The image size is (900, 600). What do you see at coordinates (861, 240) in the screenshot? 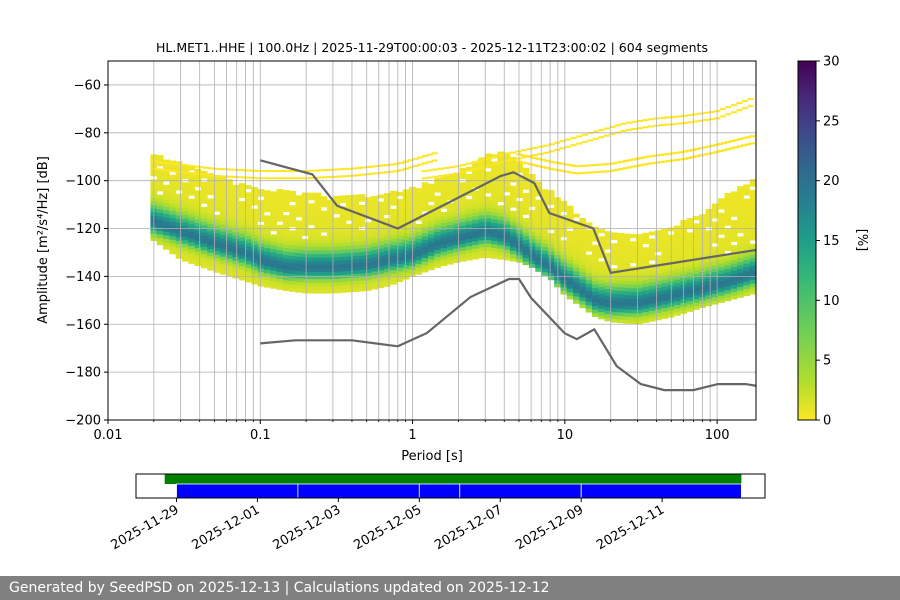
I see `colorbar-label: [%]` at bounding box center [861, 240].